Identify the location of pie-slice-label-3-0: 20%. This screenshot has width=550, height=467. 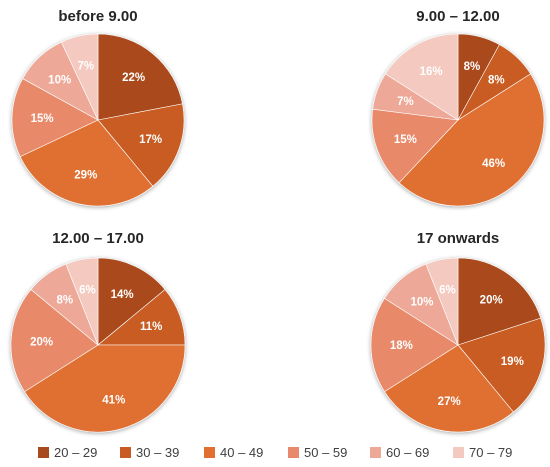
(491, 300).